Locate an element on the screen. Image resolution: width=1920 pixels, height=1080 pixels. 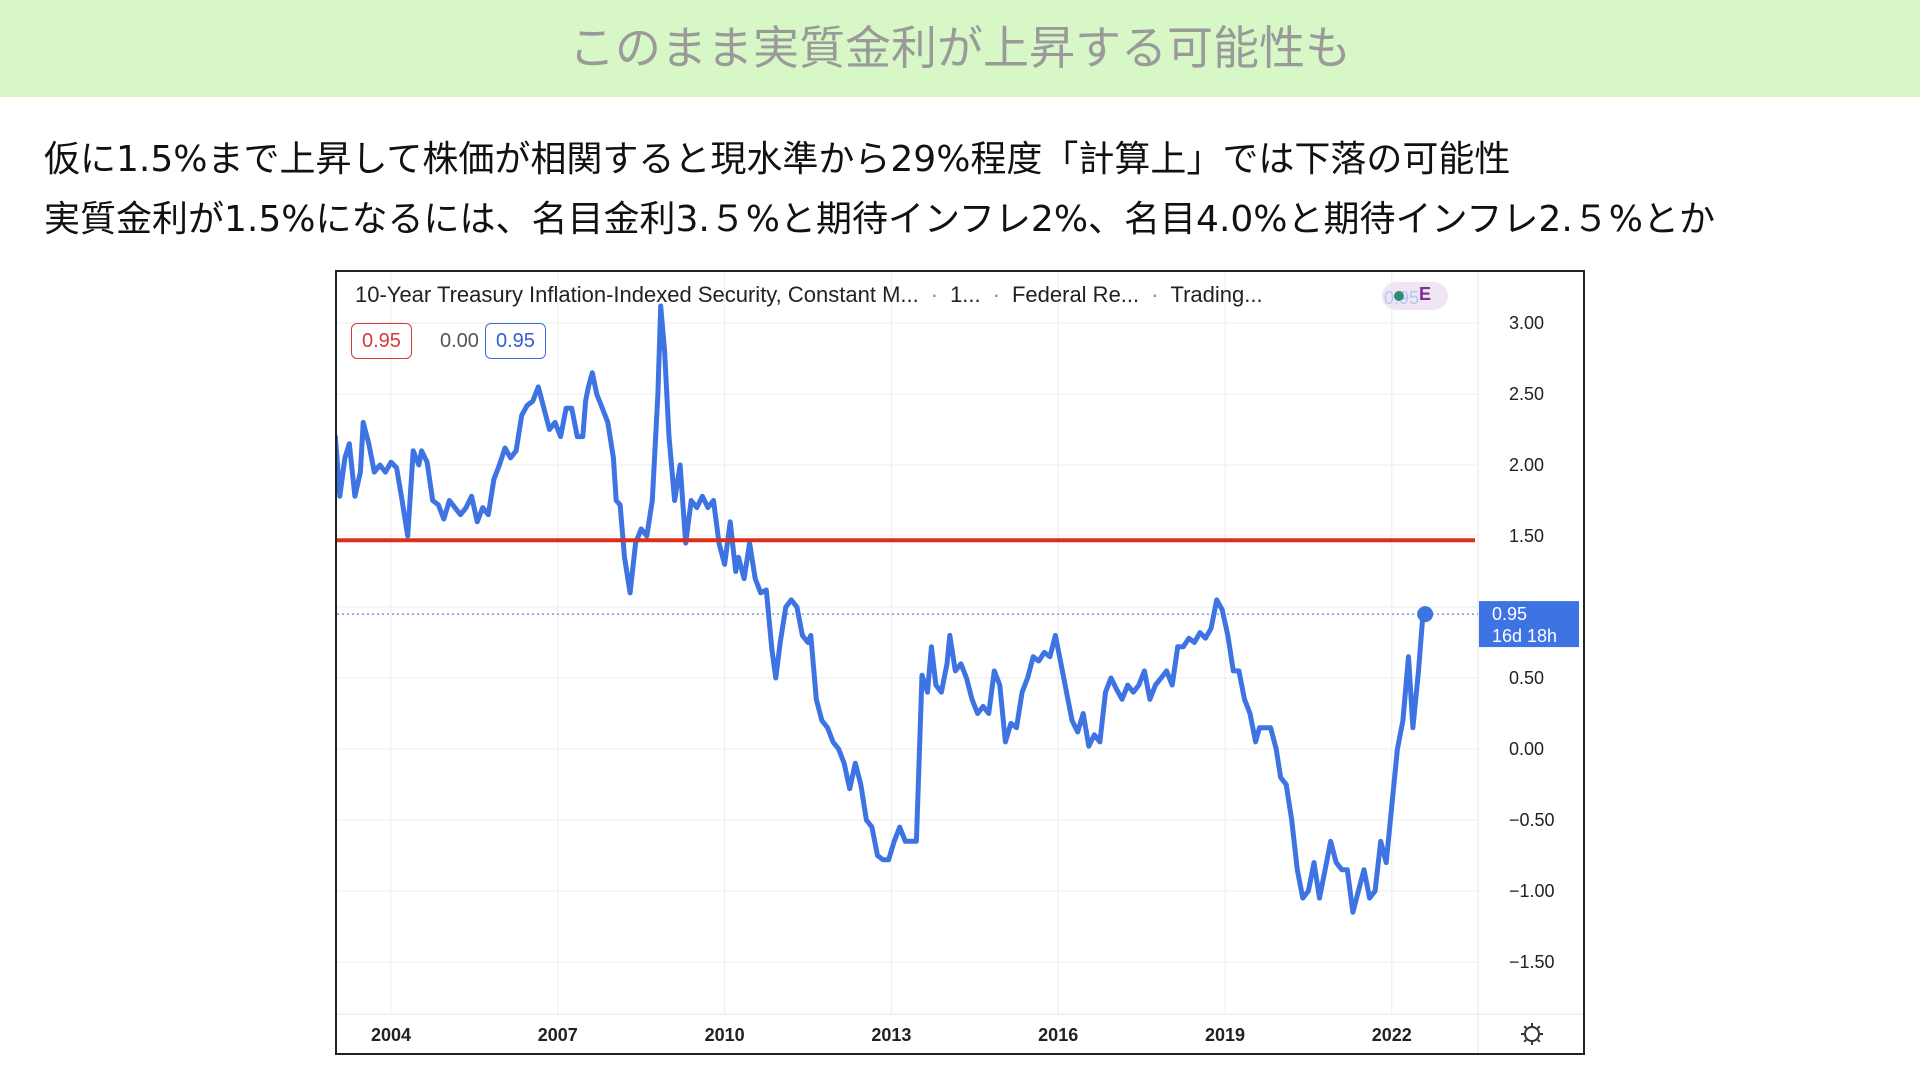
legend-value-change: 0.00 is located at coordinates (459, 341).